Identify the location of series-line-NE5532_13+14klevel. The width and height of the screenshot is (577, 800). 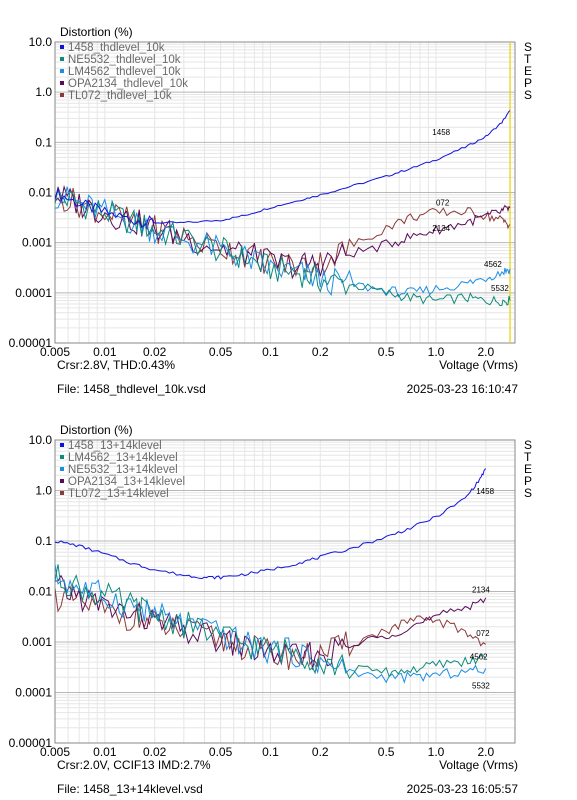
(271, 624).